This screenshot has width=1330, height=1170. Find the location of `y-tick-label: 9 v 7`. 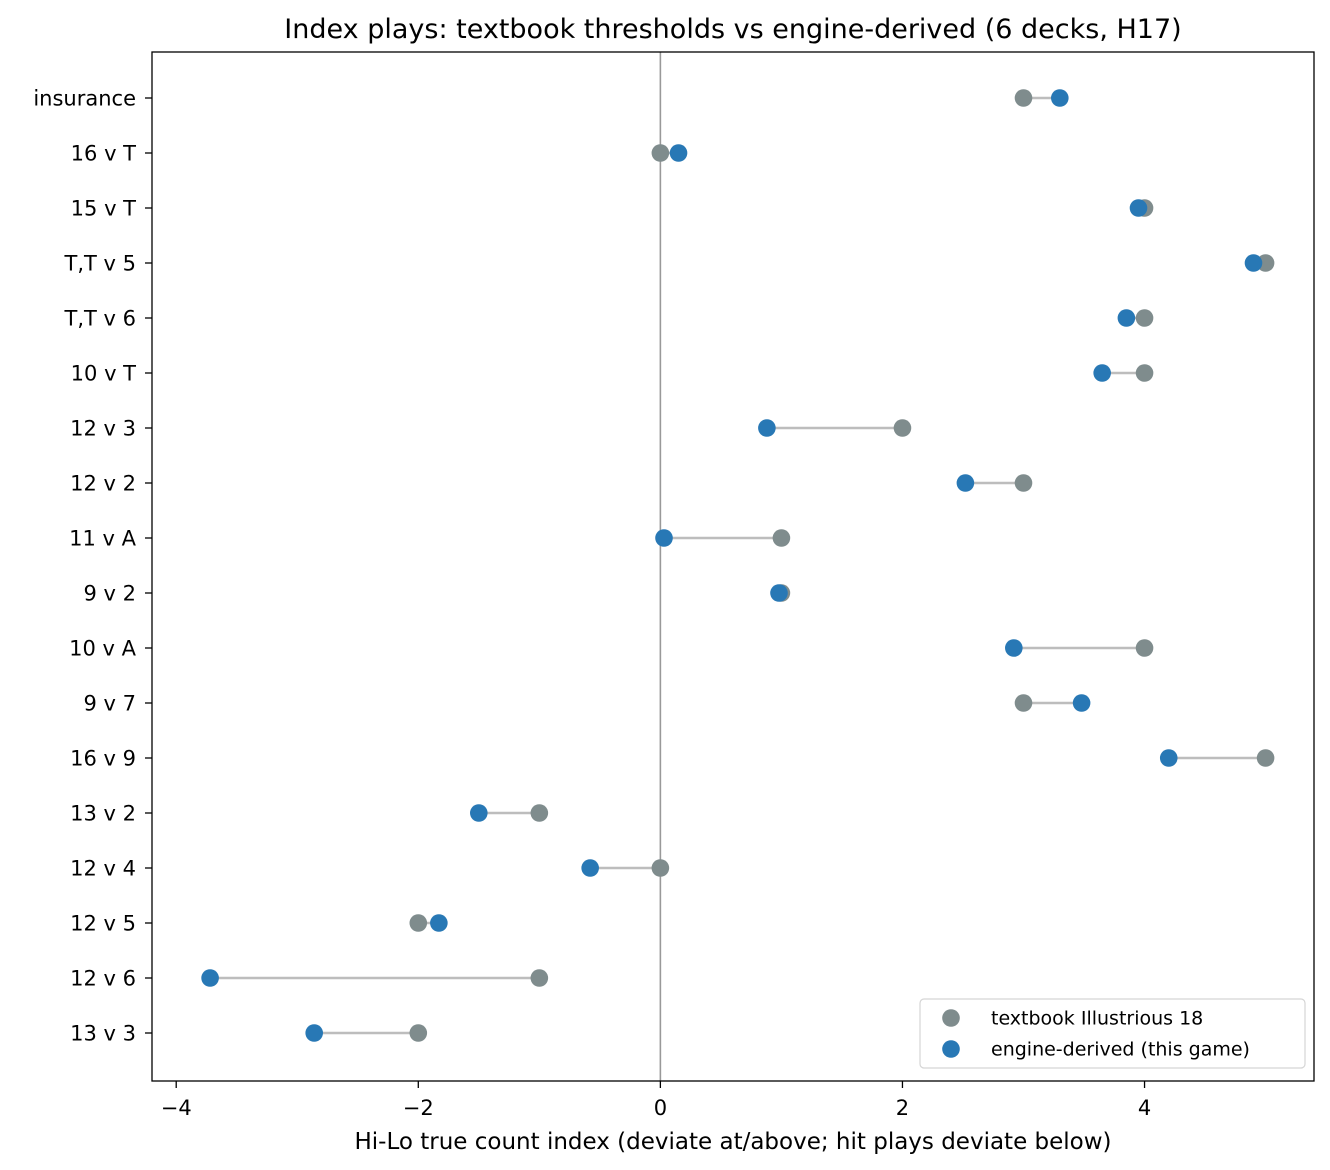

y-tick-label: 9 v 7 is located at coordinates (110, 704).